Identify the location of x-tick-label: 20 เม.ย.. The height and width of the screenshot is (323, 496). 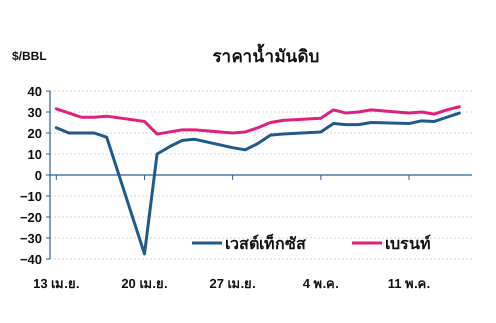
(144, 283).